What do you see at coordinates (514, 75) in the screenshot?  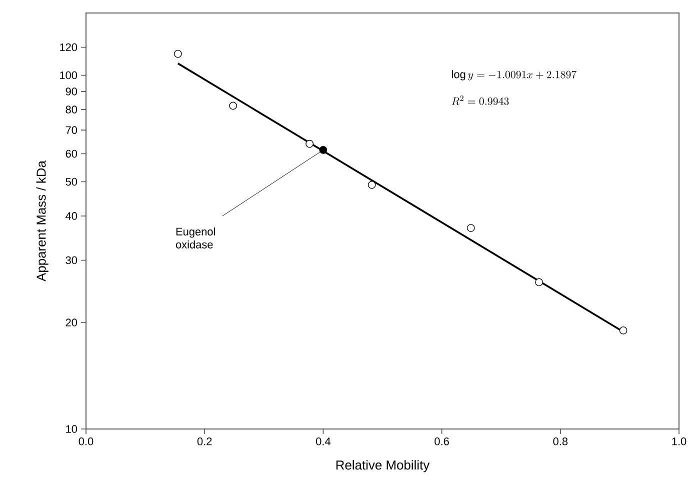 I see `annotation: $\log y = -1.0091x + 2.1897$` at bounding box center [514, 75].